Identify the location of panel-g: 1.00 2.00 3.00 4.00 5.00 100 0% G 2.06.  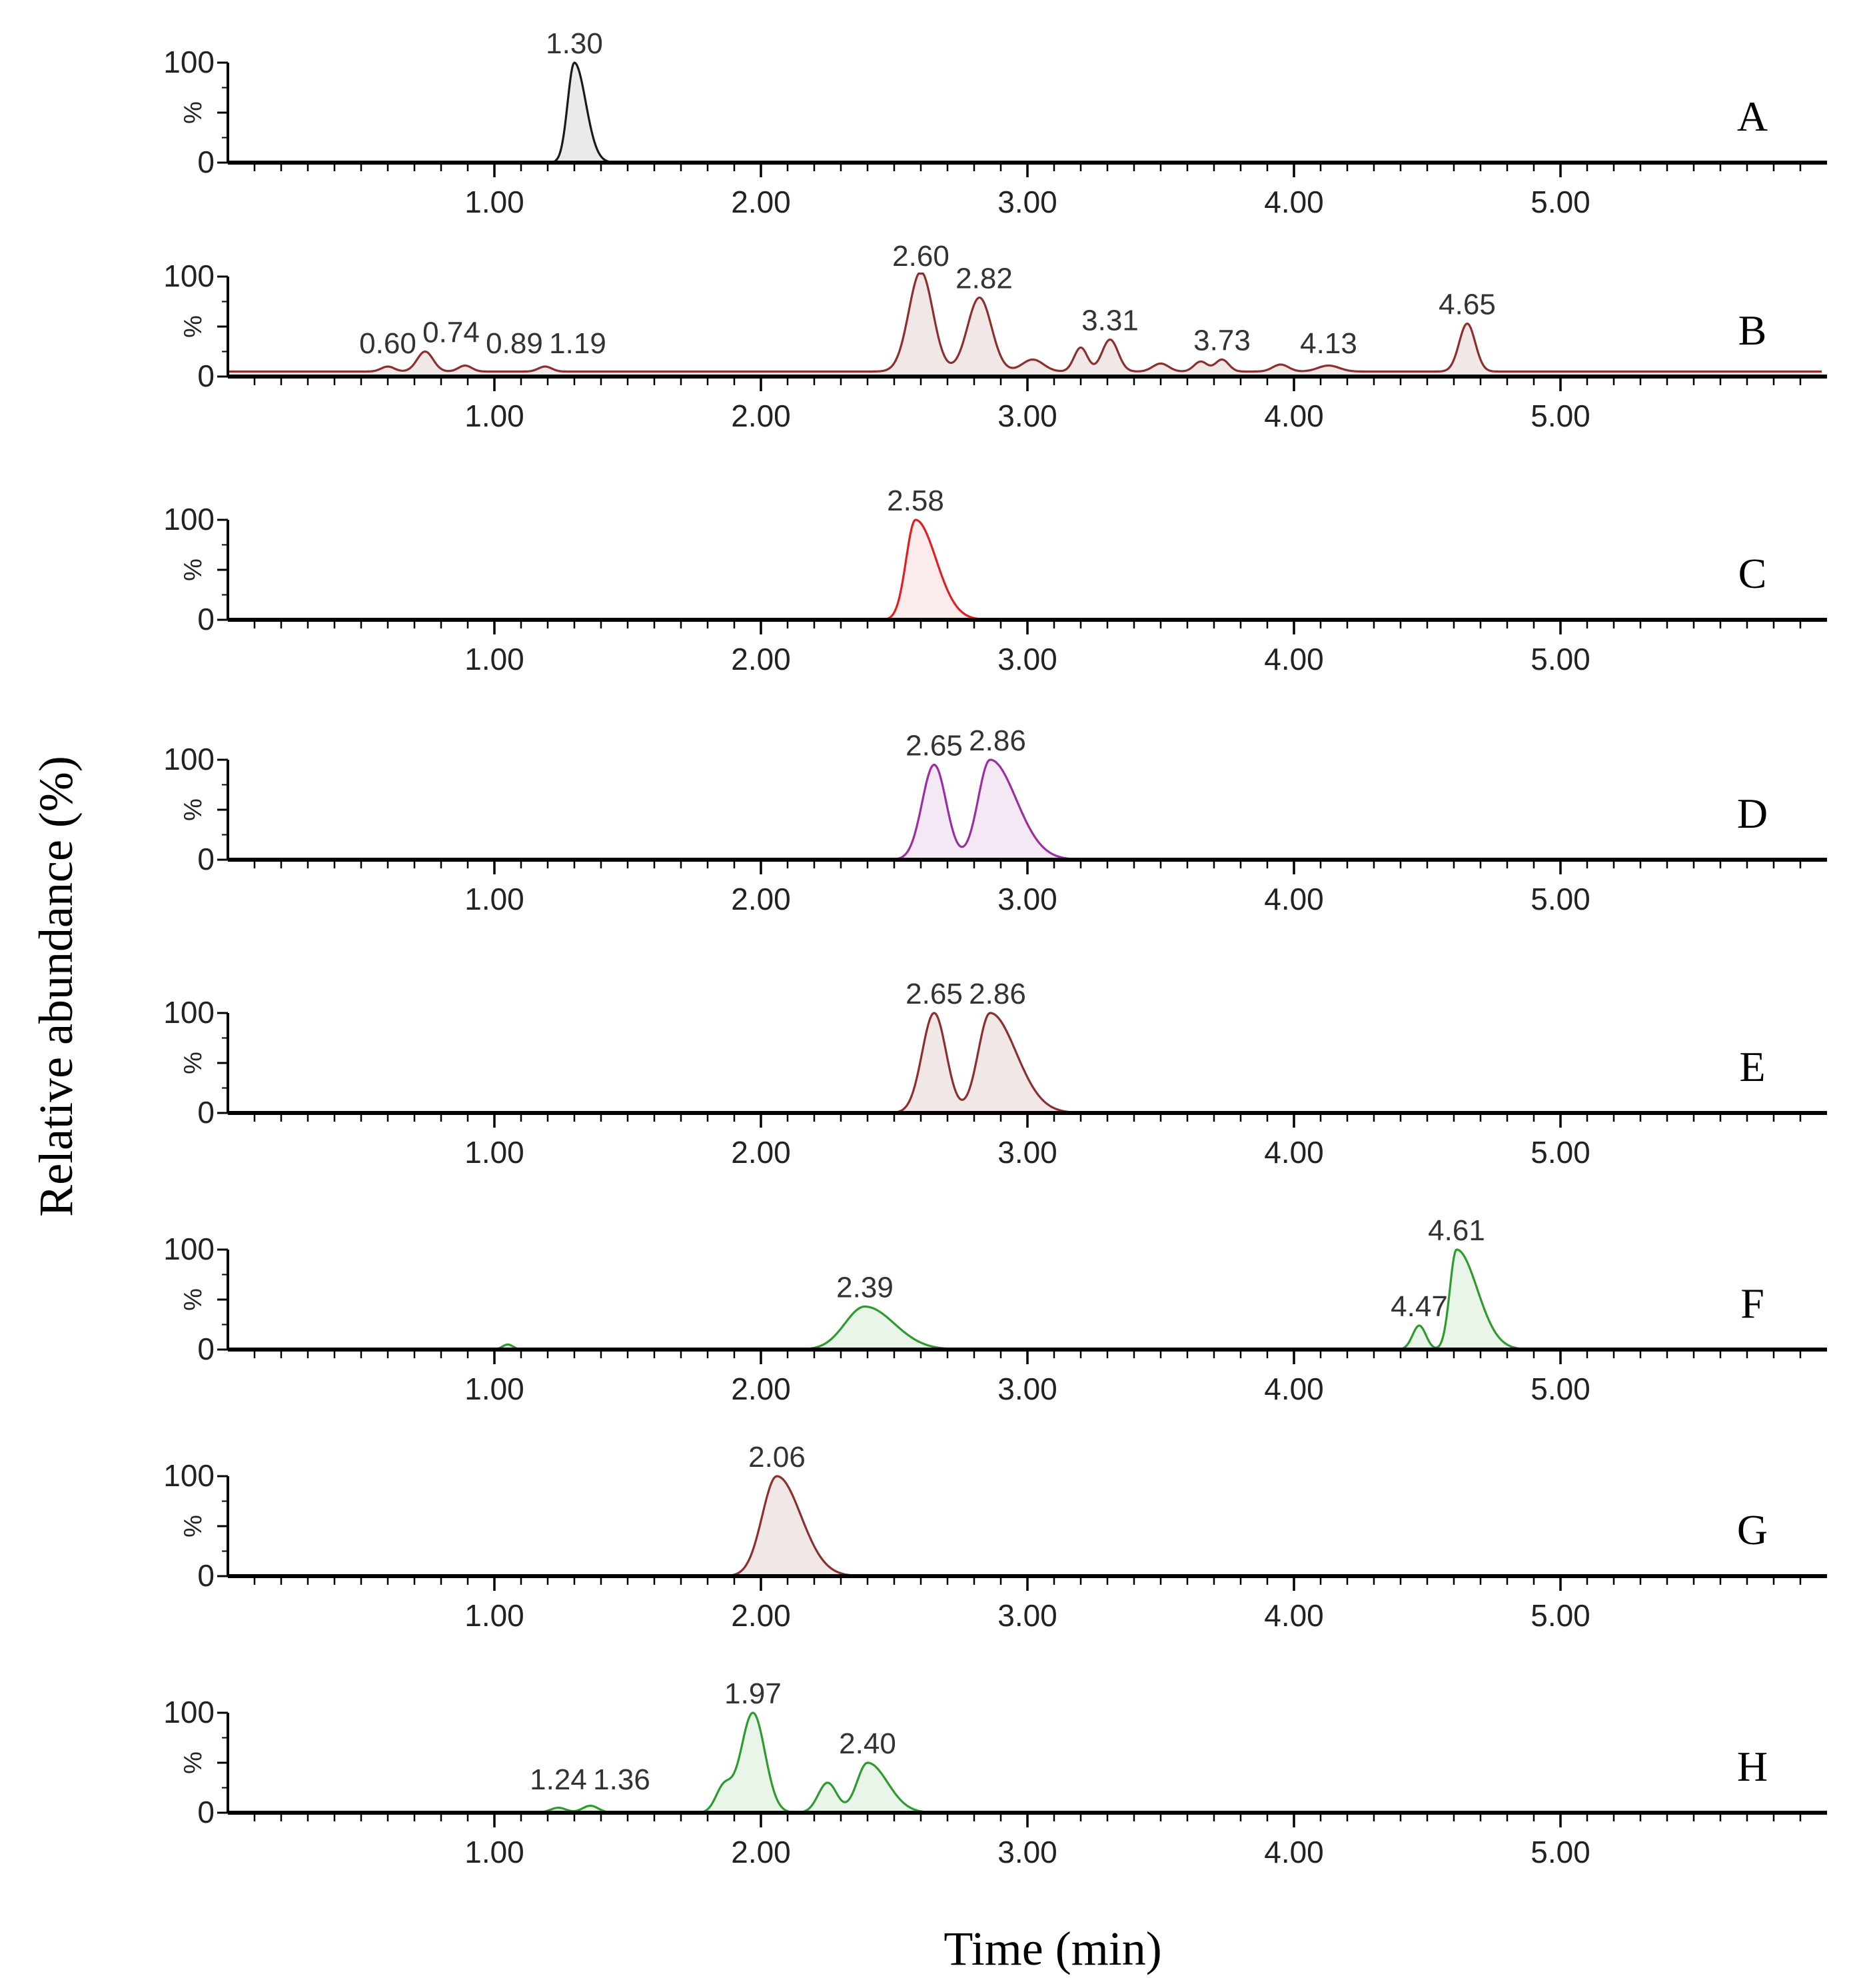
(995, 1537).